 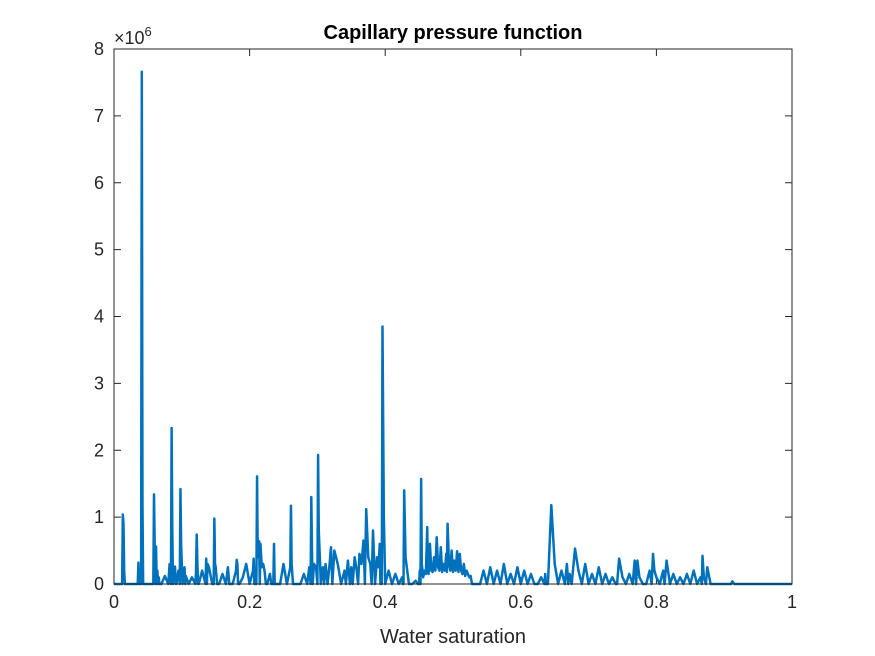 I want to click on y-tick-label: 7, so click(x=99, y=116).